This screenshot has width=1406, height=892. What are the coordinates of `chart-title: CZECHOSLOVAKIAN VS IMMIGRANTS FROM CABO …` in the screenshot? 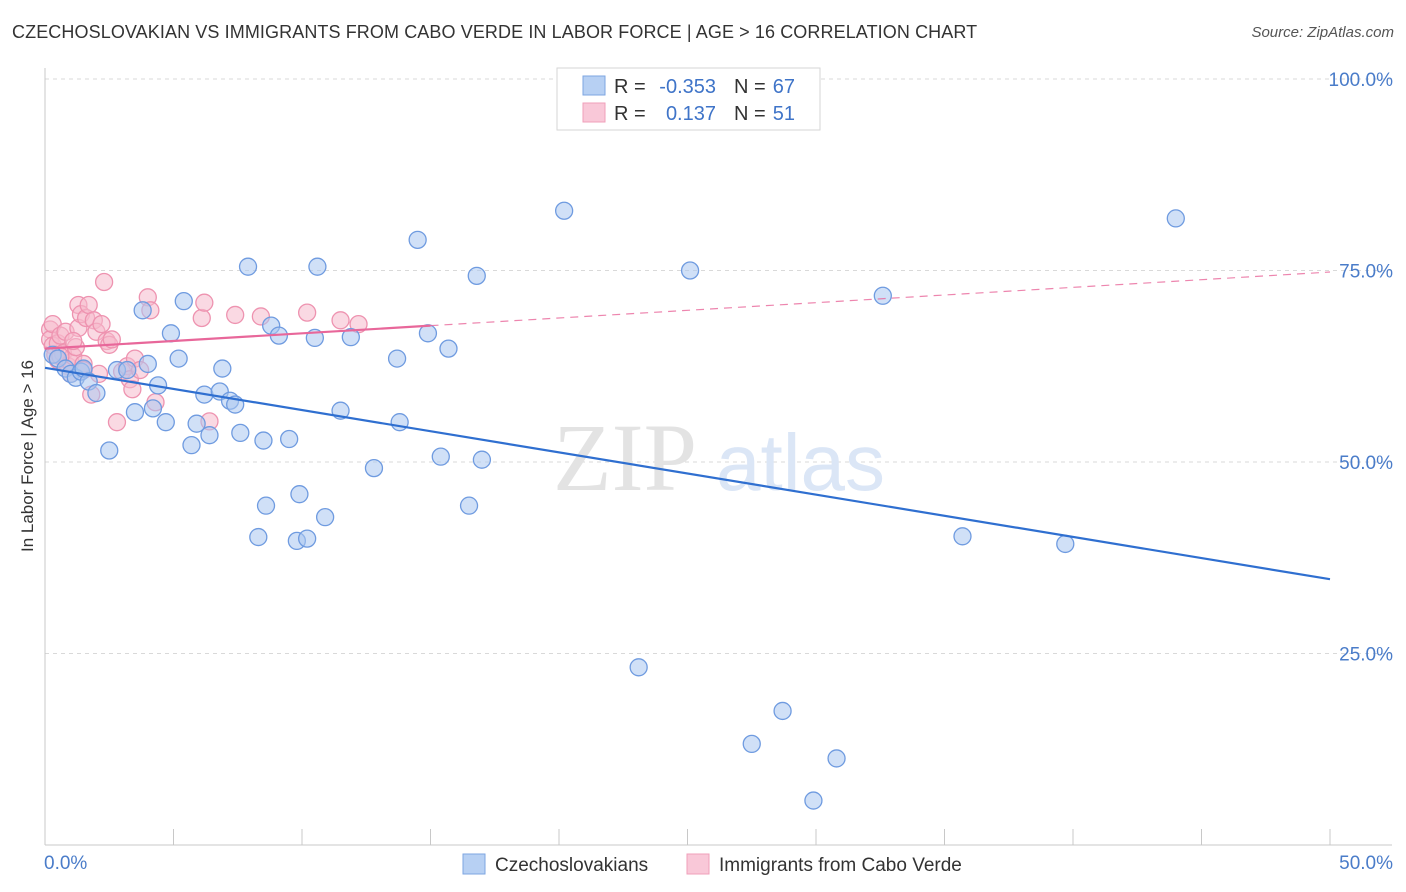 It's located at (495, 32).